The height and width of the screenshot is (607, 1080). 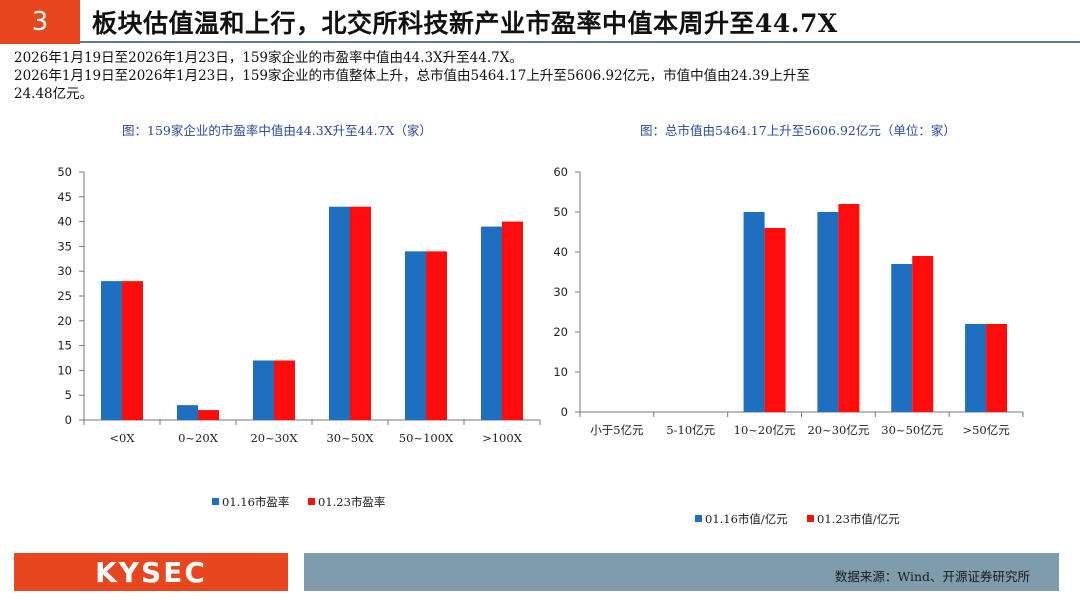 What do you see at coordinates (932, 576) in the screenshot?
I see `data-source: 数据来源：Wind、开源证券研究所` at bounding box center [932, 576].